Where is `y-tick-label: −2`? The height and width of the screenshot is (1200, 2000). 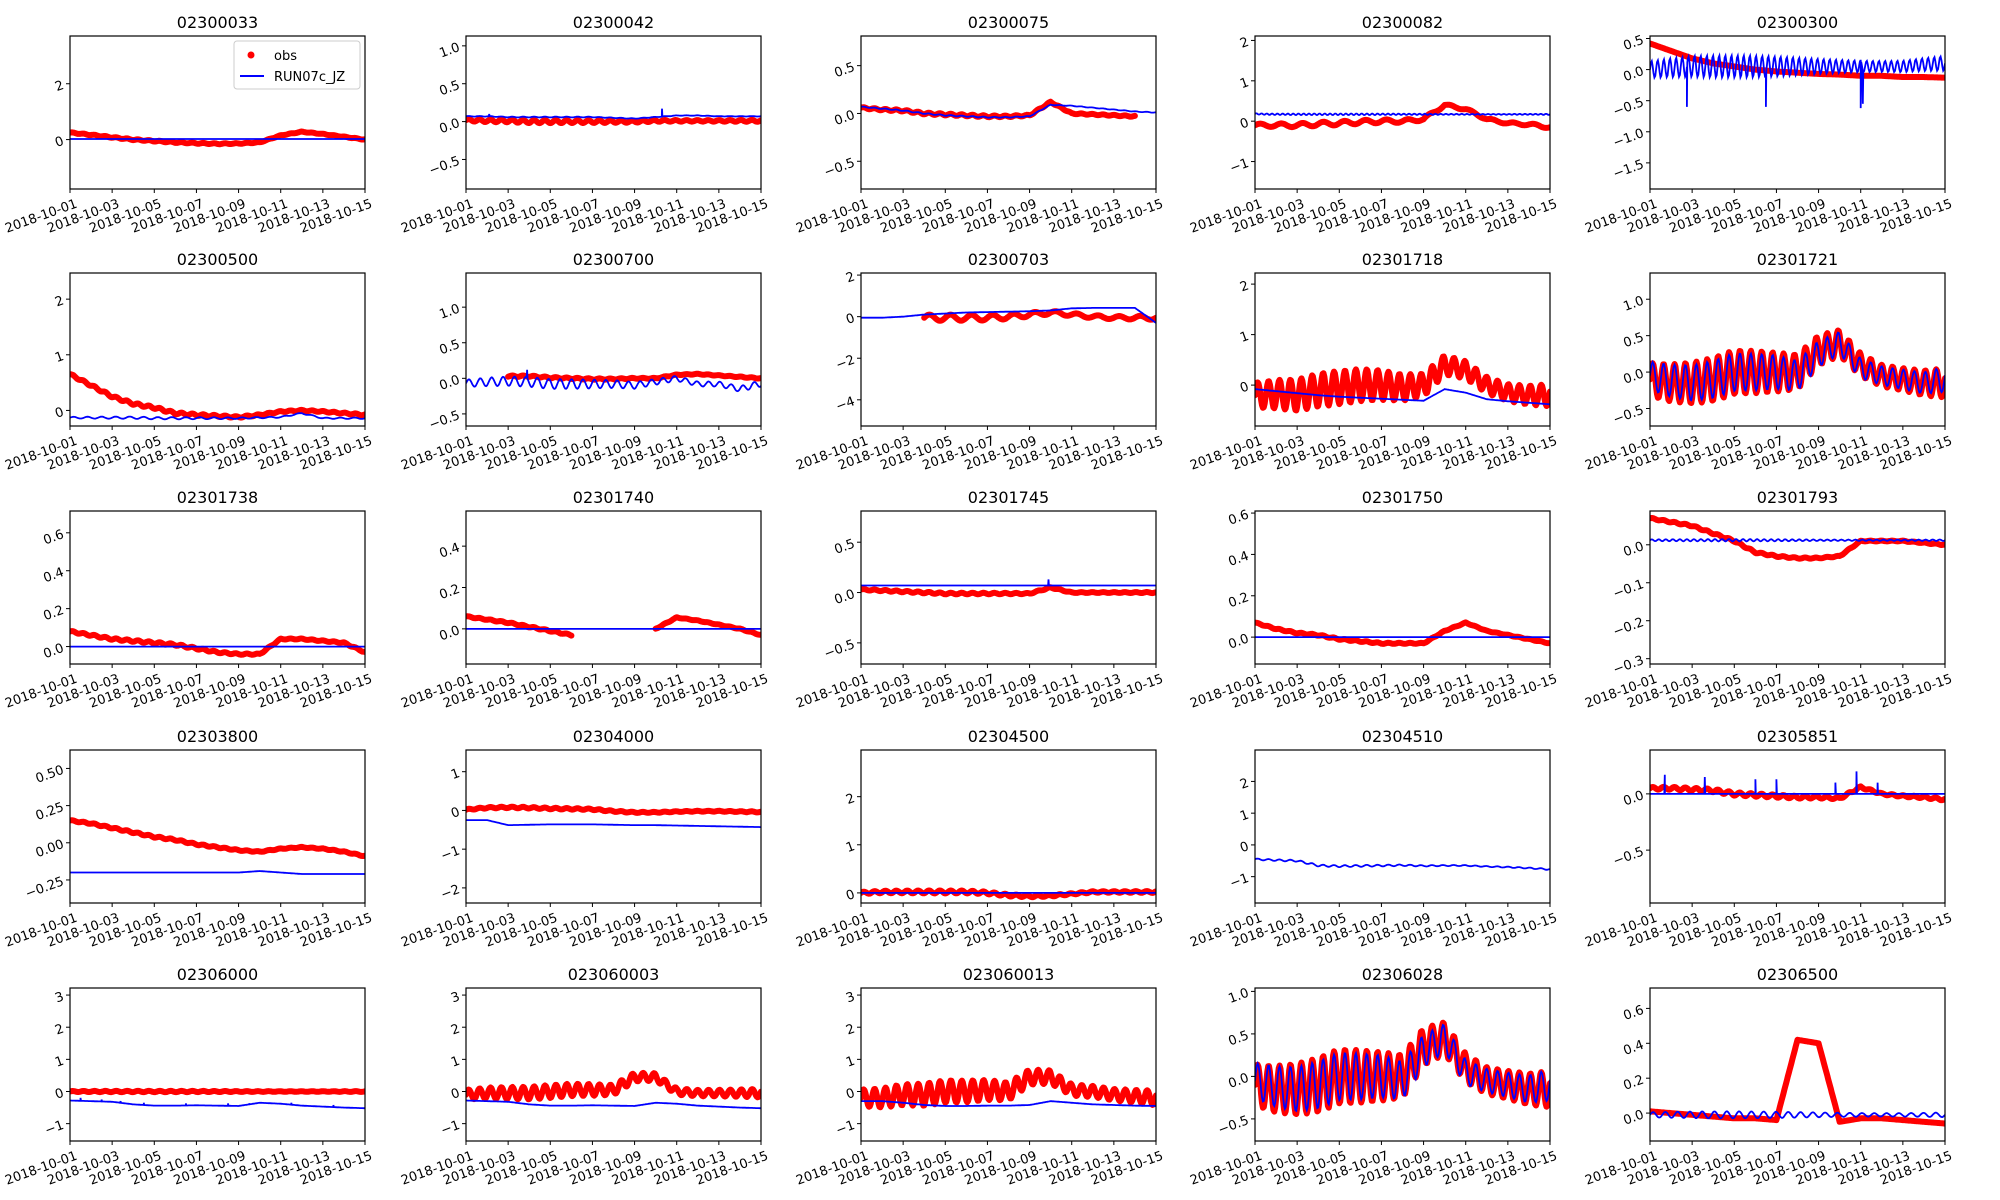 y-tick-label: −2 is located at coordinates (450, 892).